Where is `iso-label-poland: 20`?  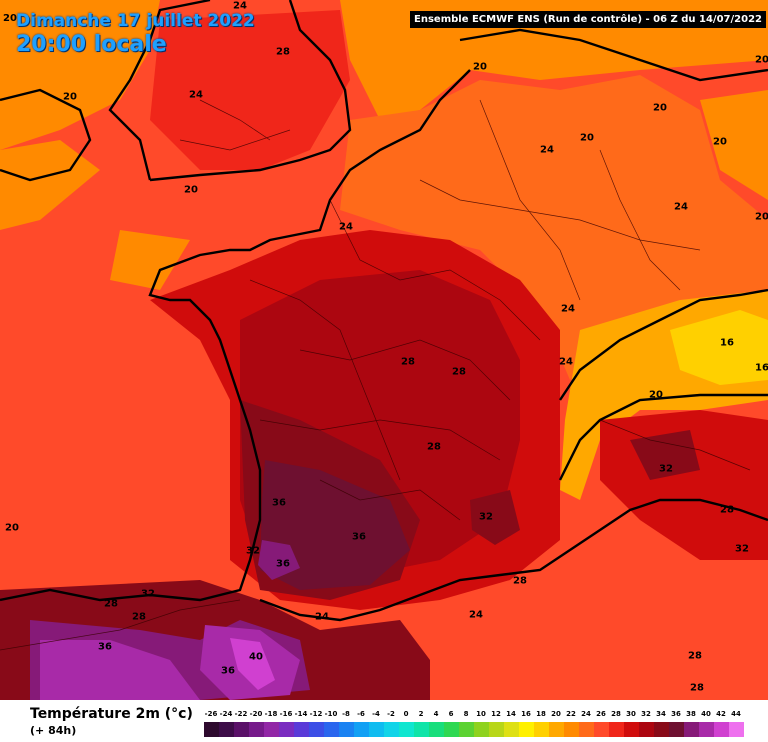
iso-label-poland: 20 is located at coordinates (761, 60).